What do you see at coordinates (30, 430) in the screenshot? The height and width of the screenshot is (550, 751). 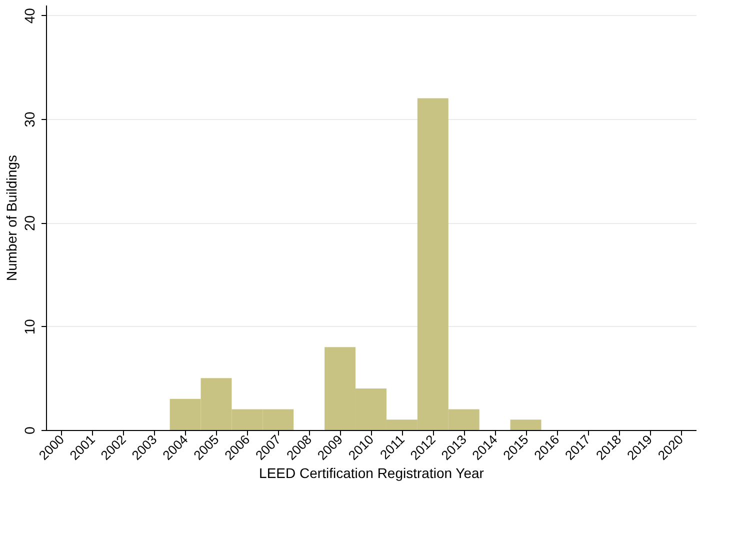 I see `y-tick-label: 0` at bounding box center [30, 430].